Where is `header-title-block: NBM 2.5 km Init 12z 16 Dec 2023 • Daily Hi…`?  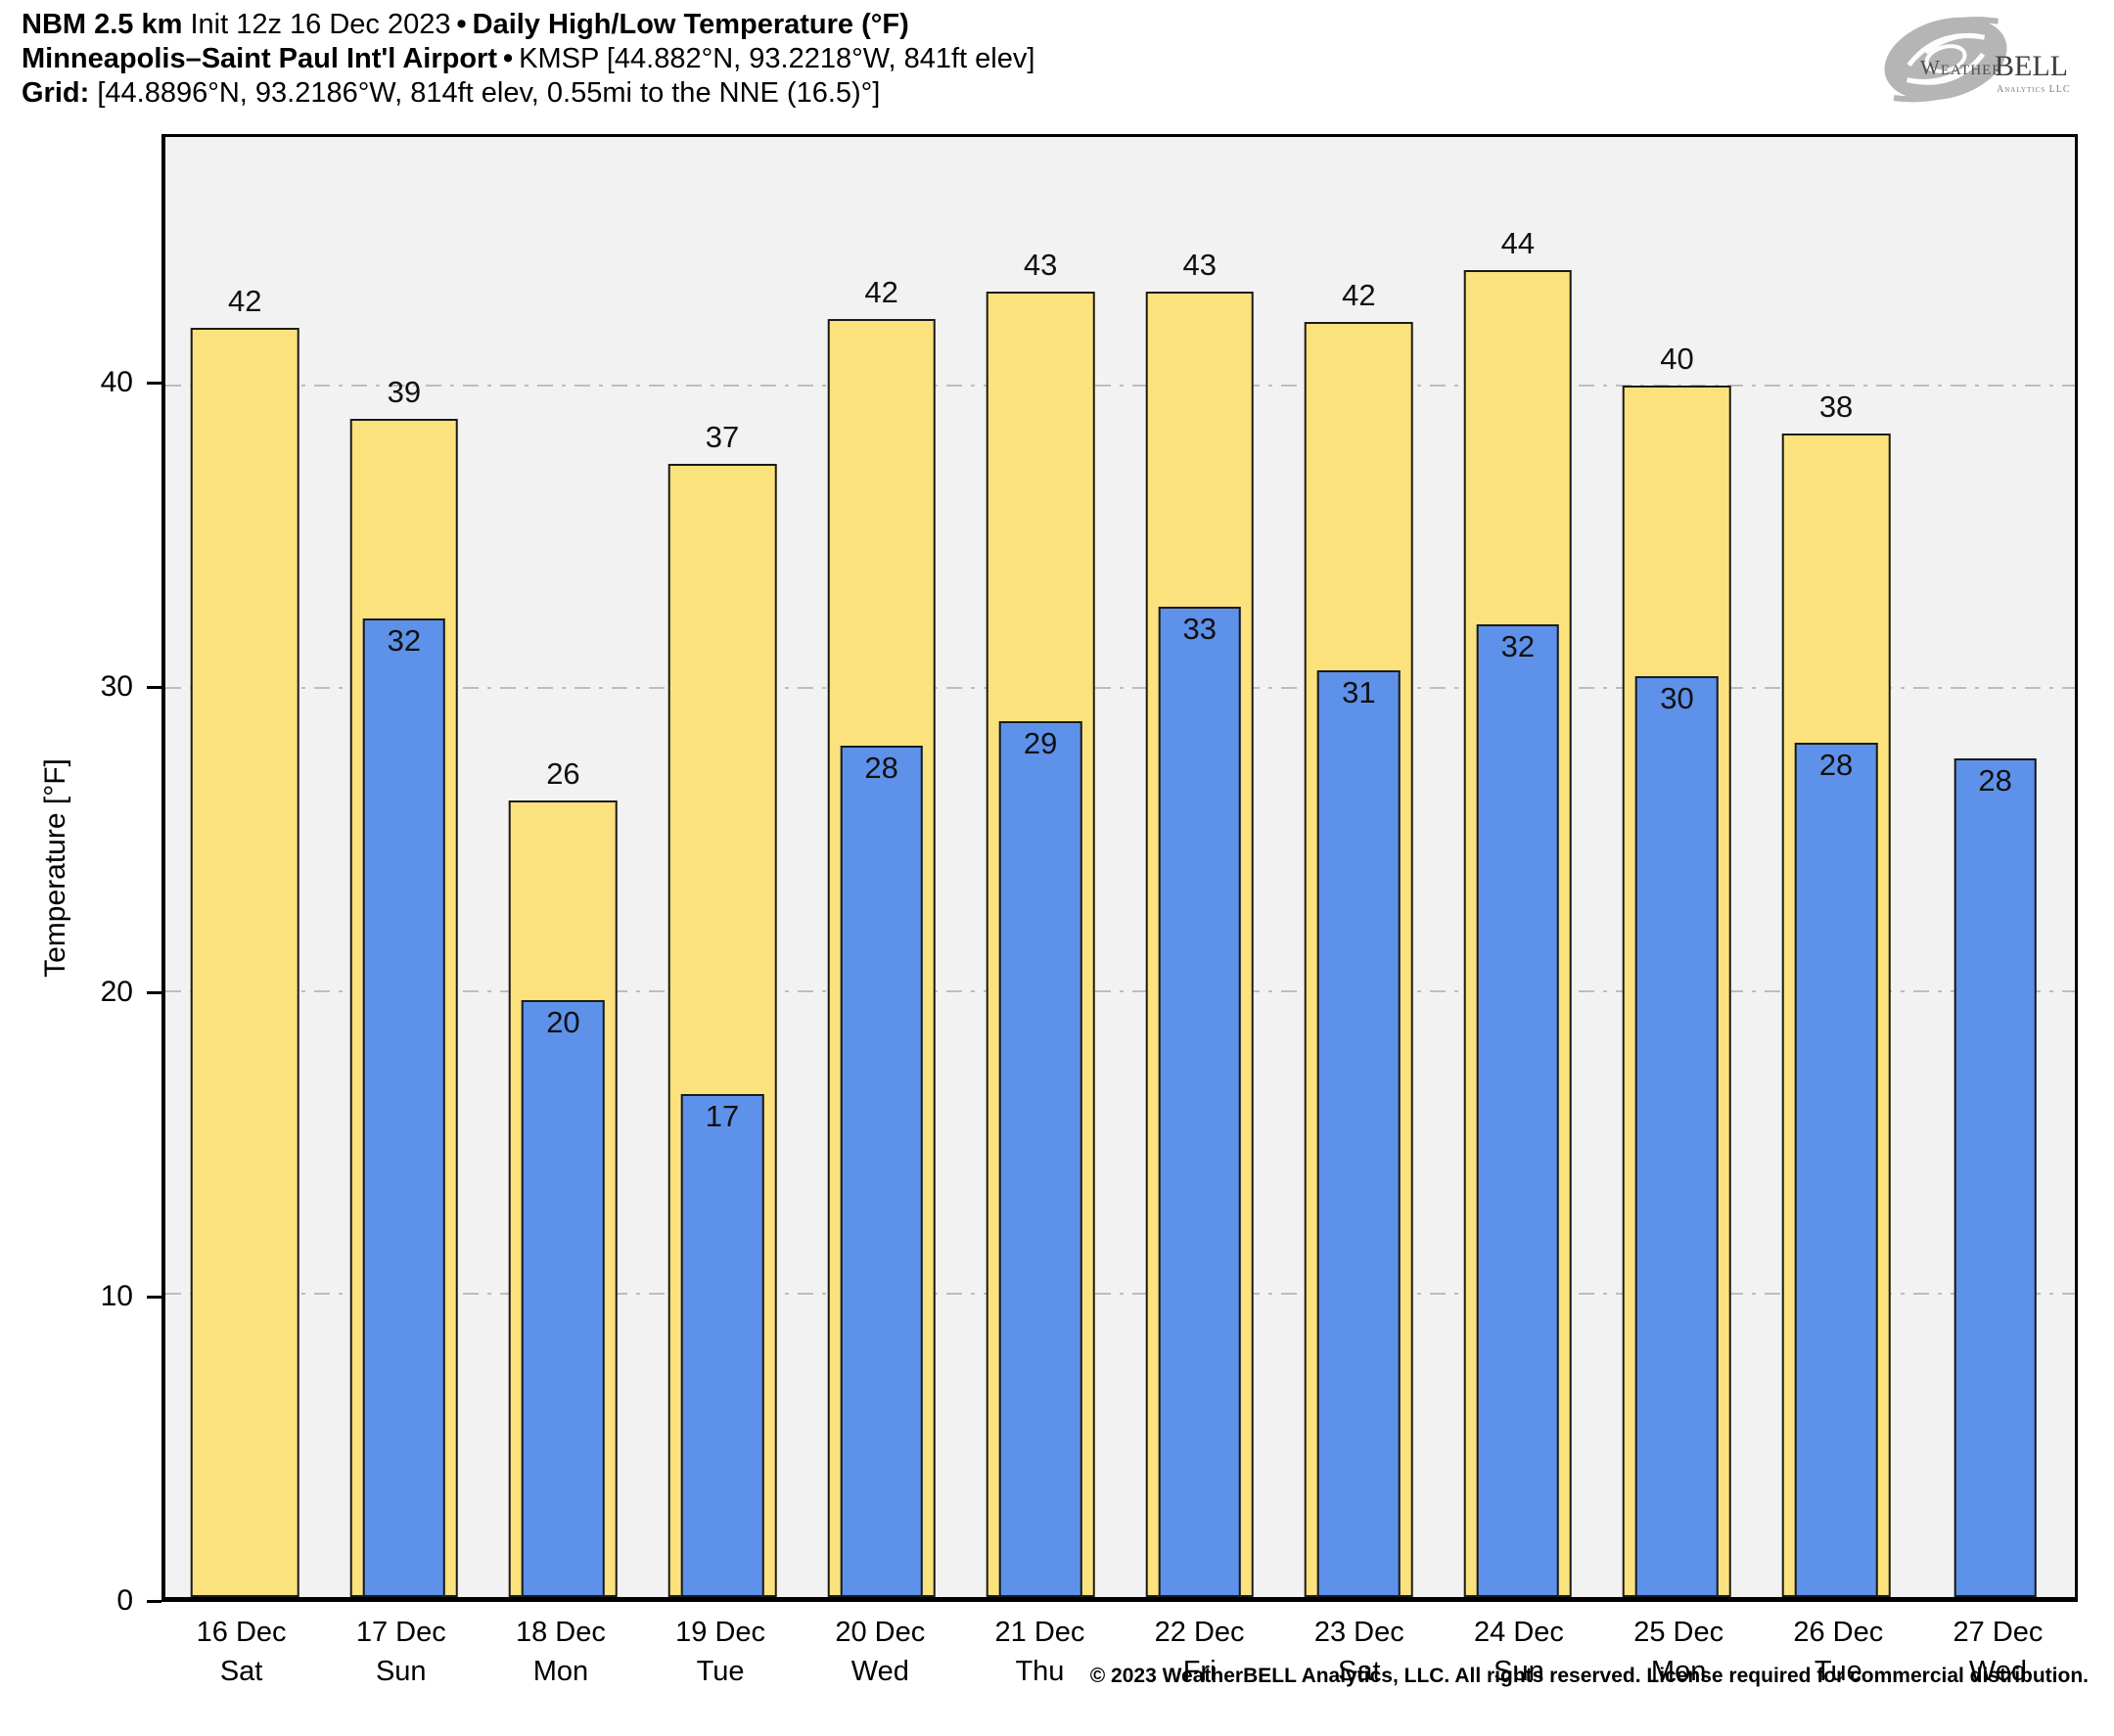 header-title-block: NBM 2.5 km Init 12z 16 Dec 2023 • Daily Hi… is located at coordinates (528, 59).